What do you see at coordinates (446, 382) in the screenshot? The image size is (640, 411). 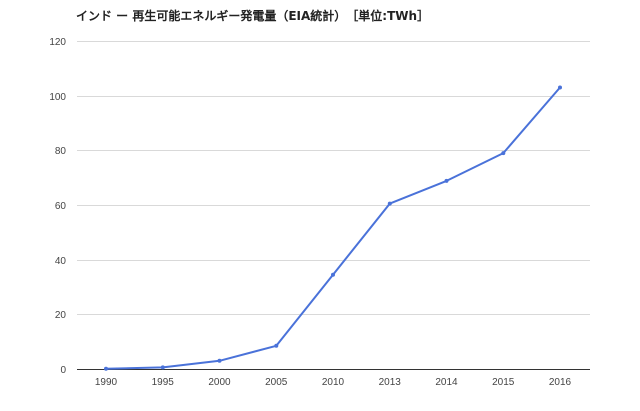 I see `x-tick-label: 2014` at bounding box center [446, 382].